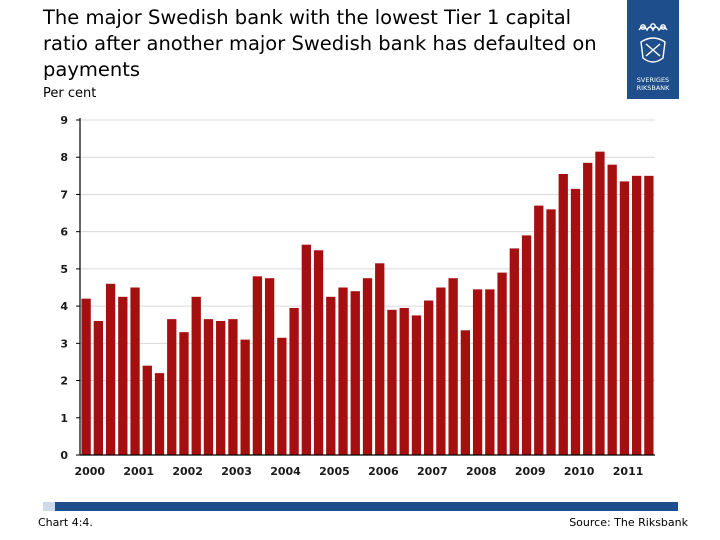 This screenshot has height=540, width=720. I want to click on footer-bar, so click(360, 506).